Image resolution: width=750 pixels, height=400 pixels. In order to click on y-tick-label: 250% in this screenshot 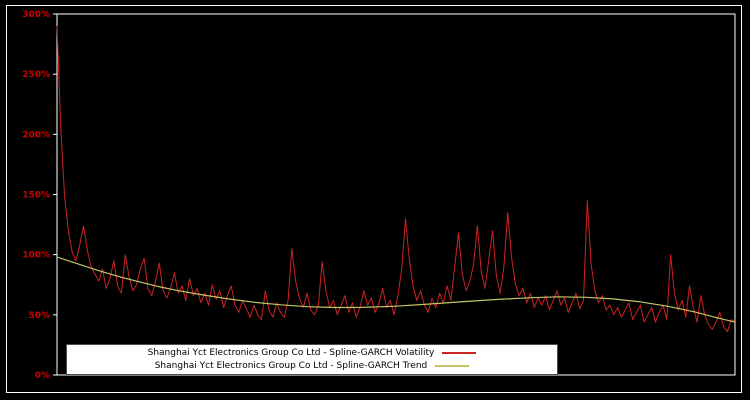, I will do `click(36, 75)`.